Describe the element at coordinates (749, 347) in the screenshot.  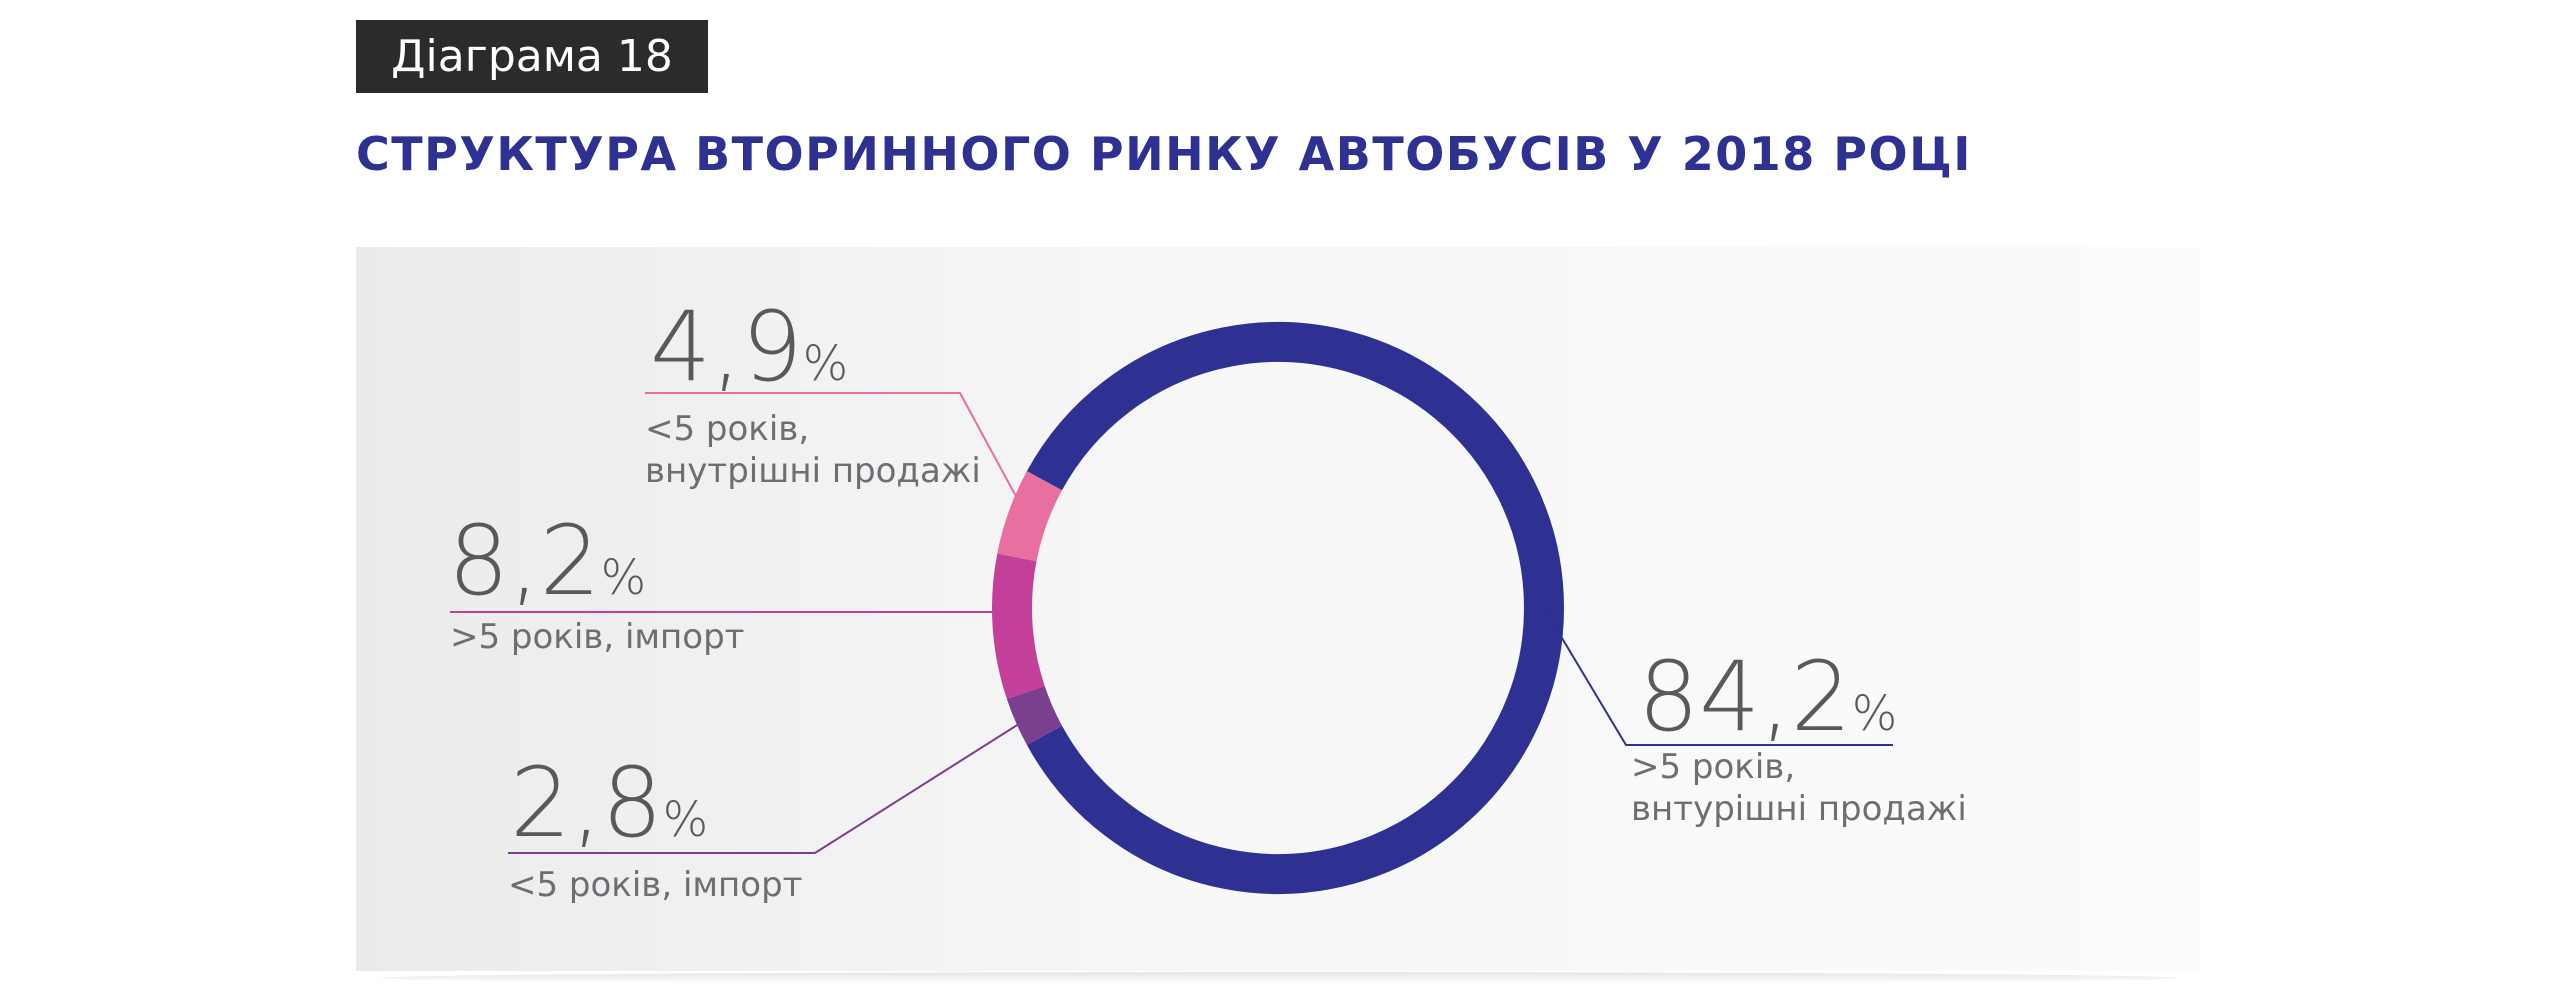
I see `slice-value-3: 4,9%` at that location.